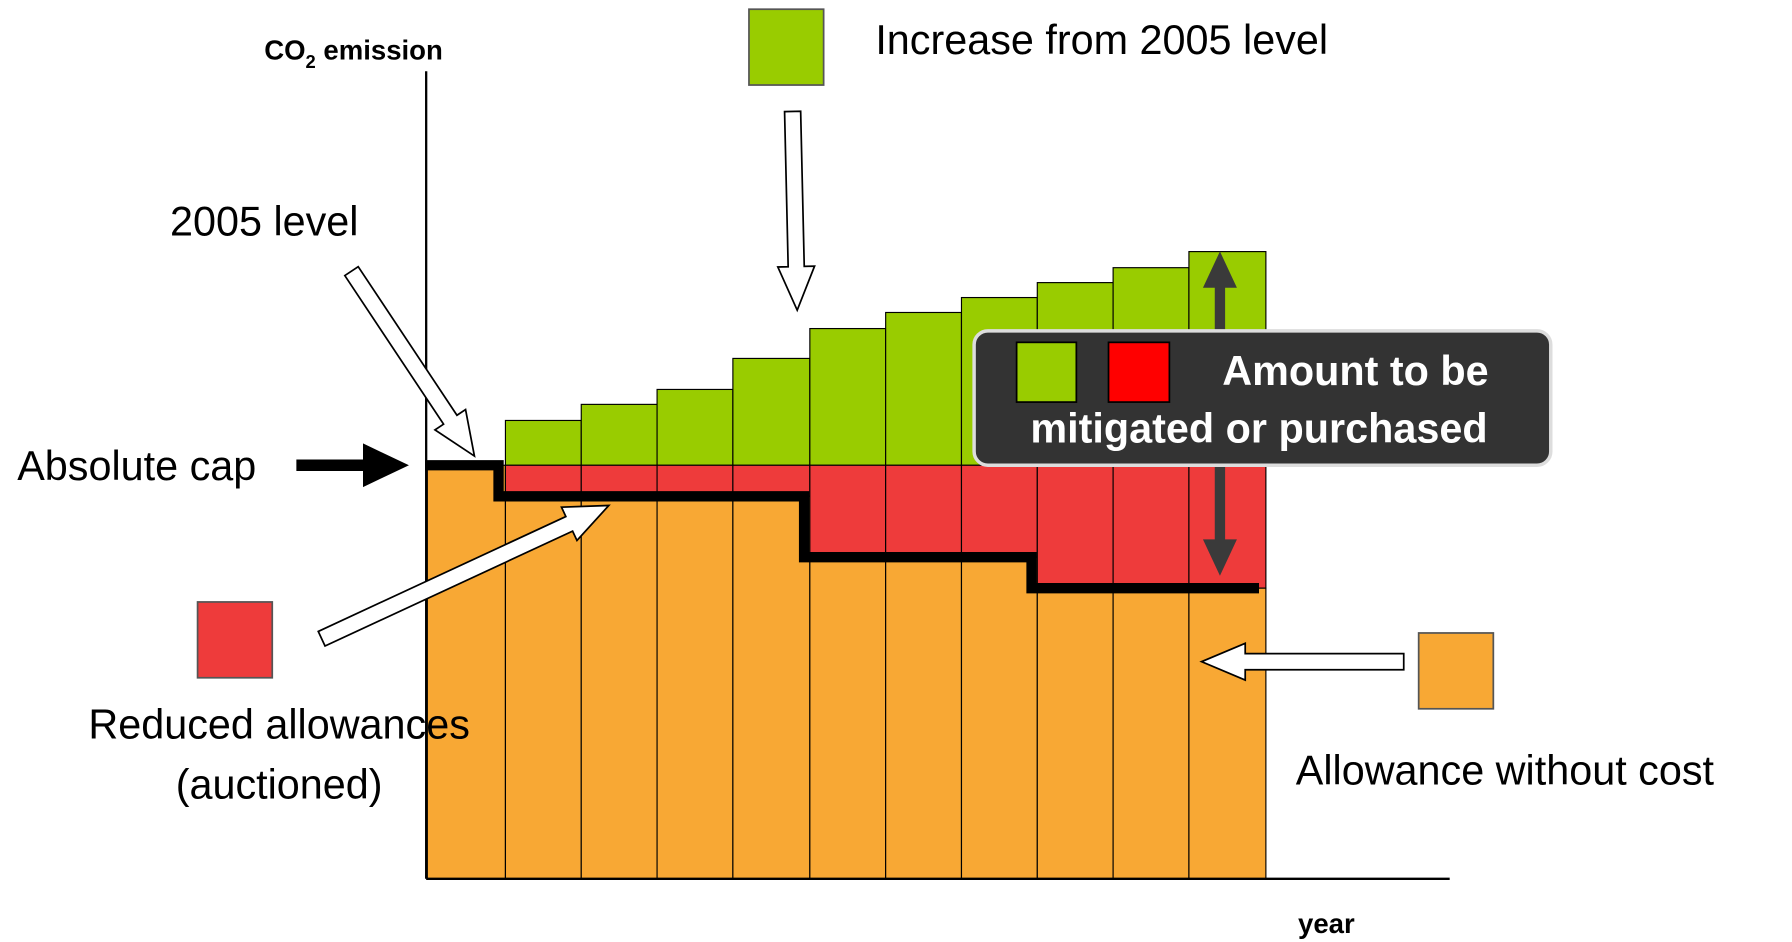 This screenshot has height=942, width=1792. Describe the element at coordinates (279, 725) in the screenshot. I see `legend-reduced-1: Reduced allowances` at that location.